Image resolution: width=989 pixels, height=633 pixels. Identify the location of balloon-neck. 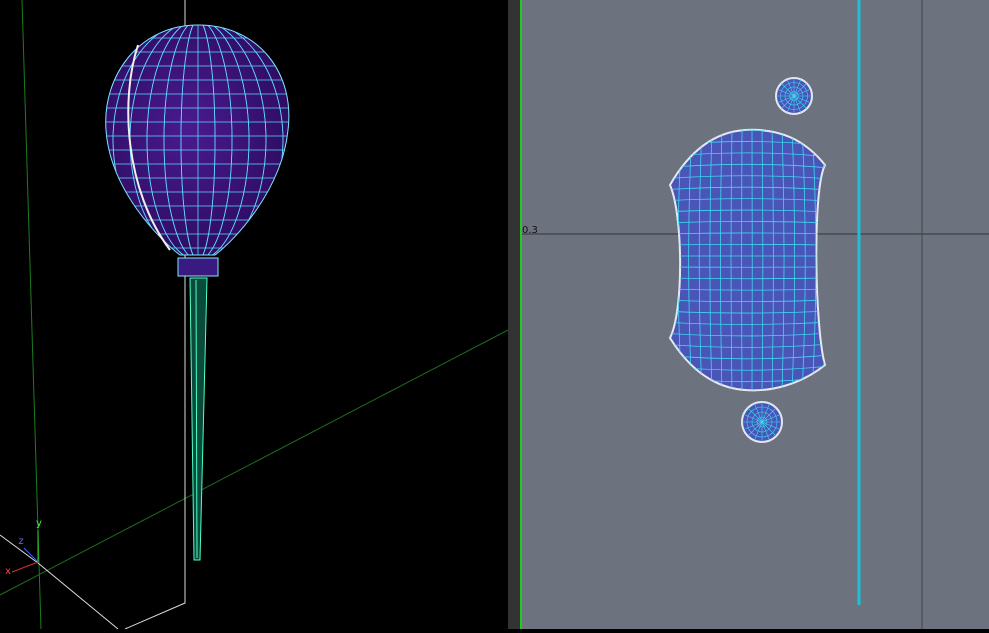
(198, 267).